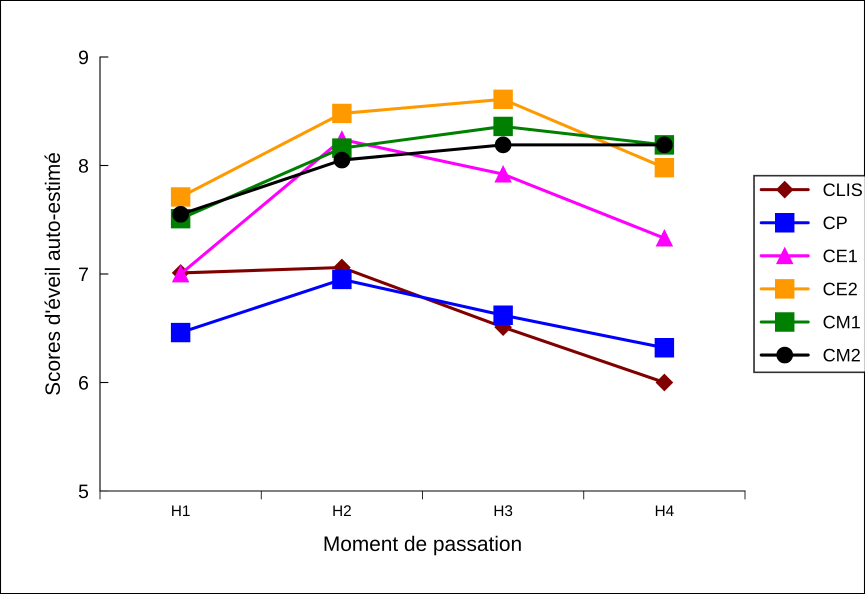  Describe the element at coordinates (842, 355) in the screenshot. I see `legend-label: CM2` at that location.